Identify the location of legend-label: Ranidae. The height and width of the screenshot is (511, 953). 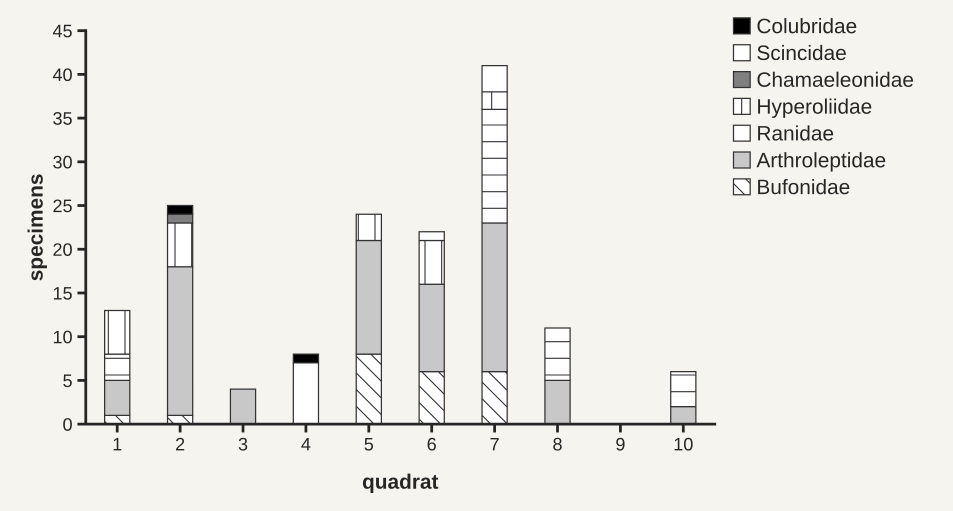
(796, 133).